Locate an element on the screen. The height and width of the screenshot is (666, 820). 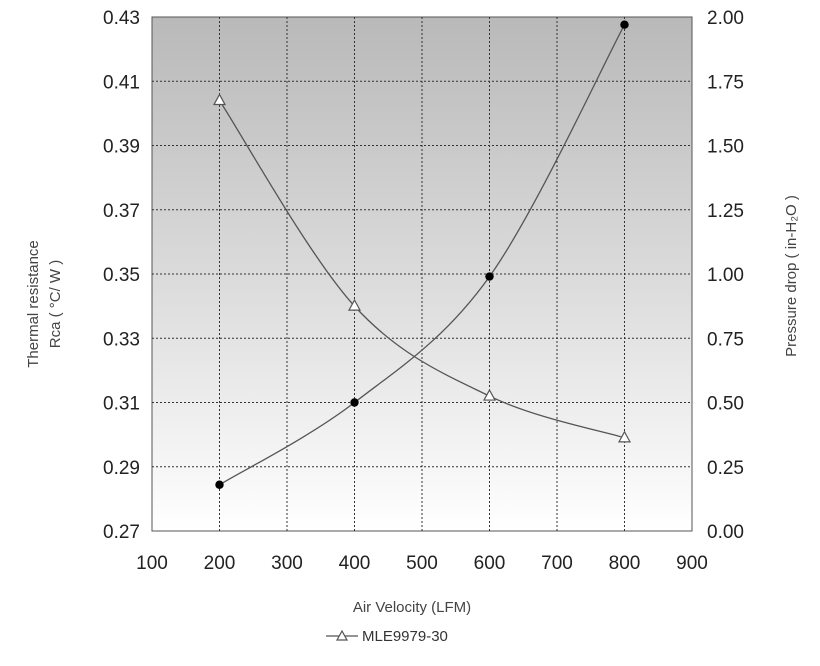
x-tick-label: 400 is located at coordinates (355, 563).